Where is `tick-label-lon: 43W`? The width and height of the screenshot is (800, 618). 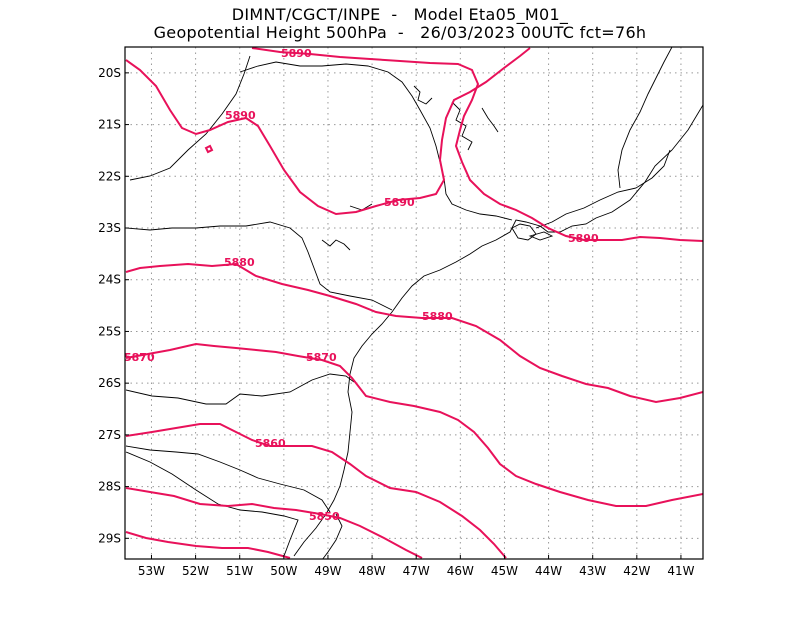
tick-label-lon: 43W is located at coordinates (592, 571).